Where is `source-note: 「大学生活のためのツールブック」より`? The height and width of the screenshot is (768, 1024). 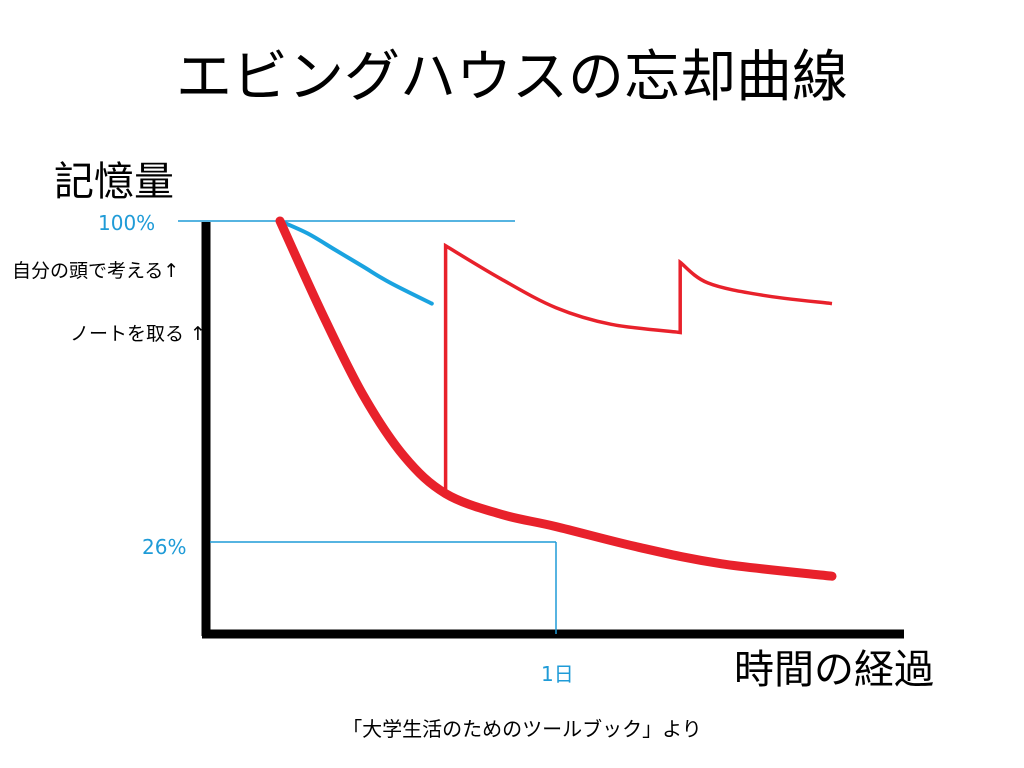 source-note: 「大学生活のためのツールブック」より is located at coordinates (522, 729).